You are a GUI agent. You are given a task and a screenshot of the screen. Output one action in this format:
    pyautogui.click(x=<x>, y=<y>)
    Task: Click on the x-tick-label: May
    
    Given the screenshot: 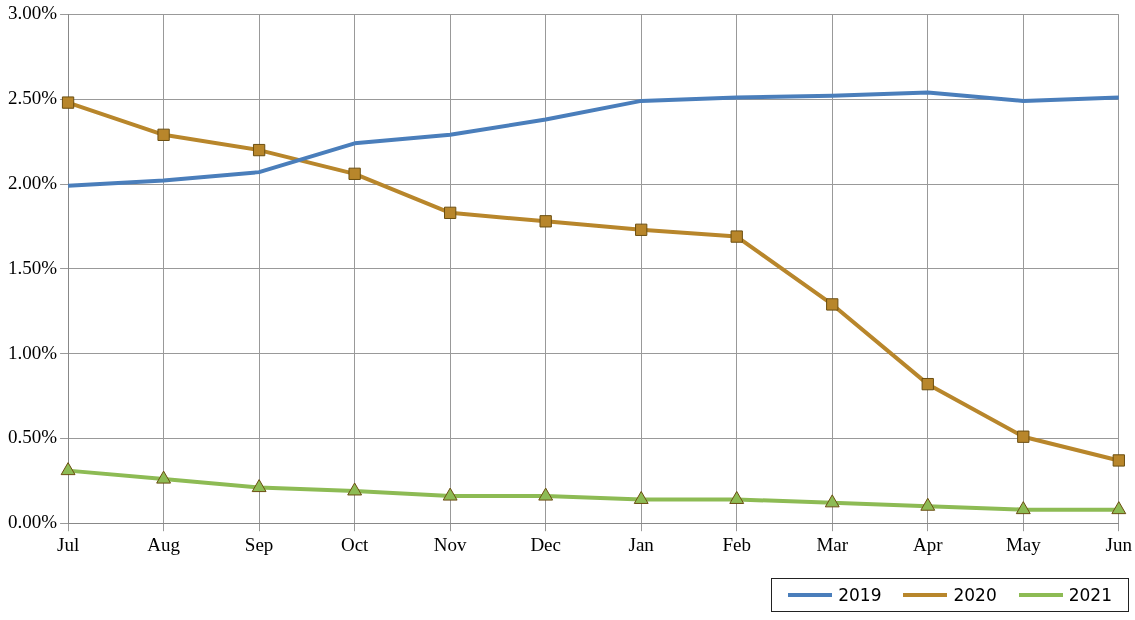 What is the action you would take?
    pyautogui.click(x=1023, y=544)
    